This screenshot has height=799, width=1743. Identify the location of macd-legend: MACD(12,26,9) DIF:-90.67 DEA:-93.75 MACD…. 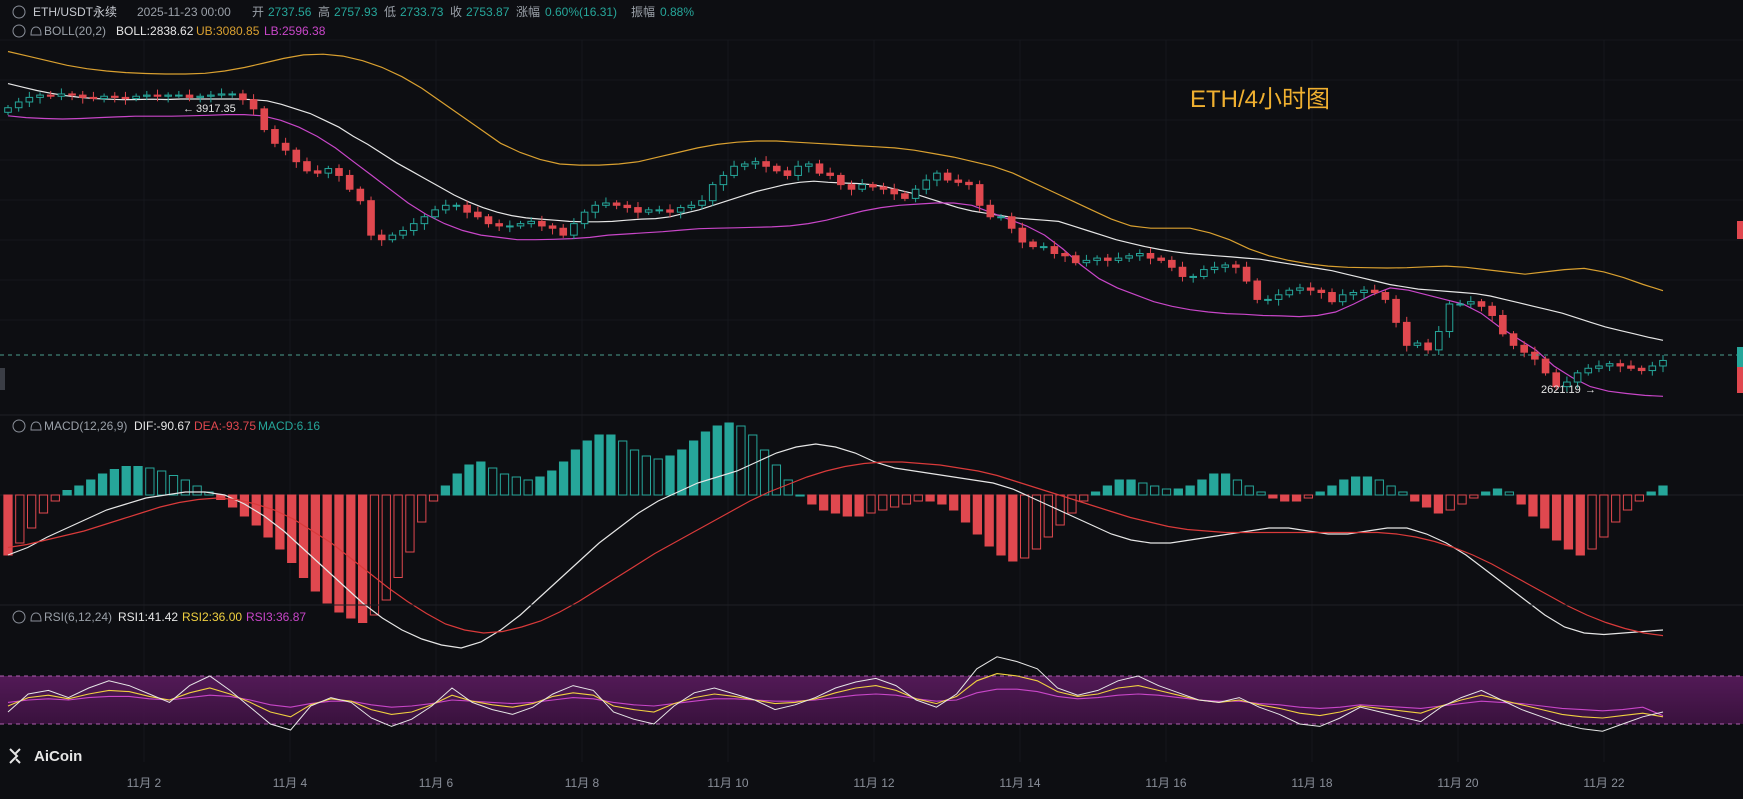
(166, 426).